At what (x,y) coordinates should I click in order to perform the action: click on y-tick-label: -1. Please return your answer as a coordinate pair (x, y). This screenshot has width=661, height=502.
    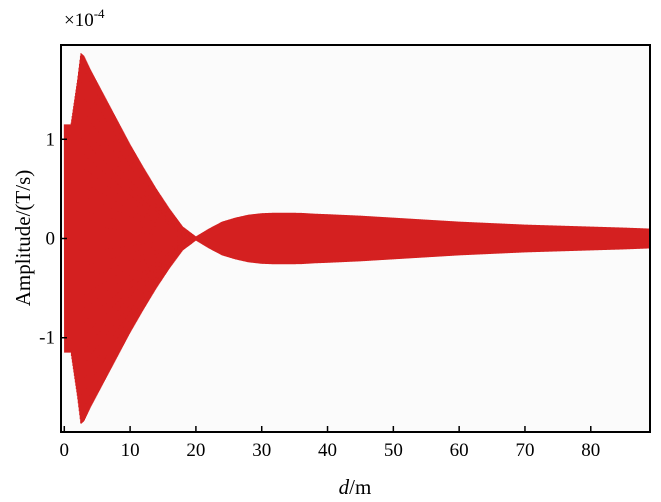
    Looking at the image, I should click on (47, 338).